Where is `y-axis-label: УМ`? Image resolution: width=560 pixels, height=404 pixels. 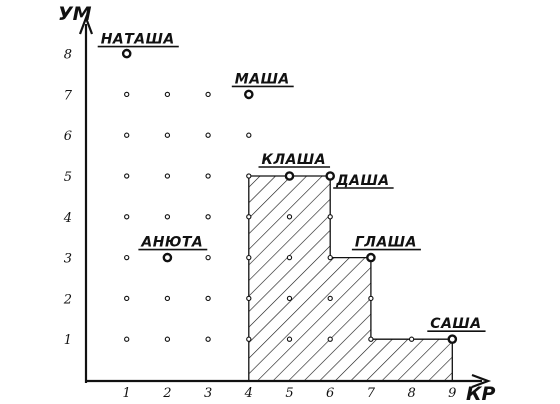 y-axis-label: УМ is located at coordinates (75, 14).